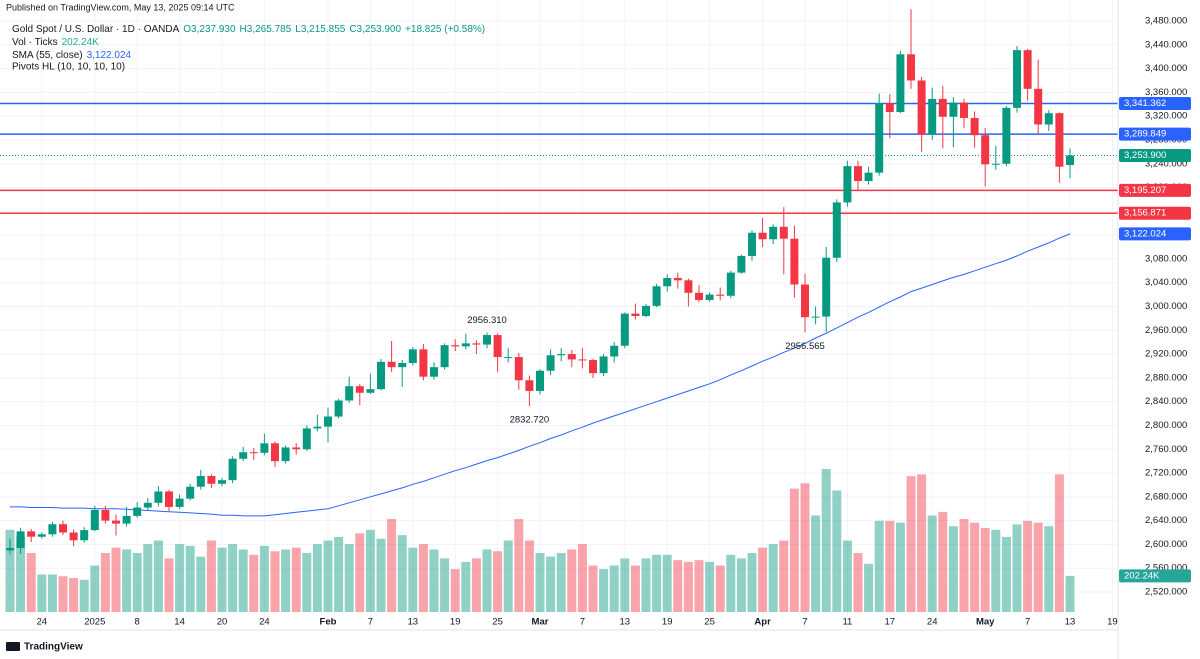 This screenshot has width=1200, height=659. Describe the element at coordinates (762, 622) in the screenshot. I see `x-tick-label: Apr` at that location.